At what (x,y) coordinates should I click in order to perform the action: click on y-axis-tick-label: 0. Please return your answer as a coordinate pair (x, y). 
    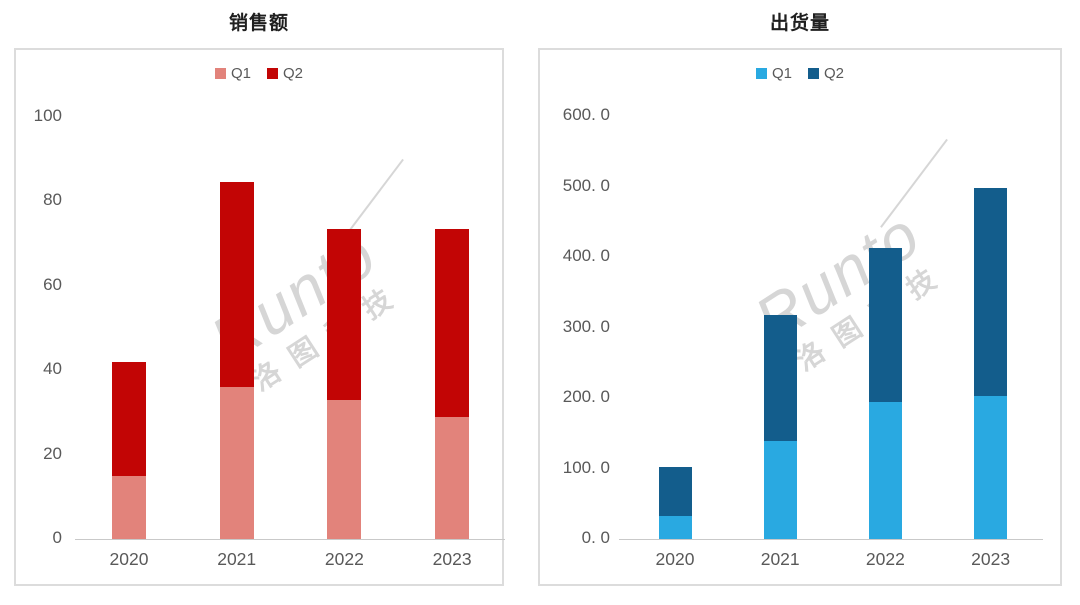
    Looking at the image, I should click on (57, 537).